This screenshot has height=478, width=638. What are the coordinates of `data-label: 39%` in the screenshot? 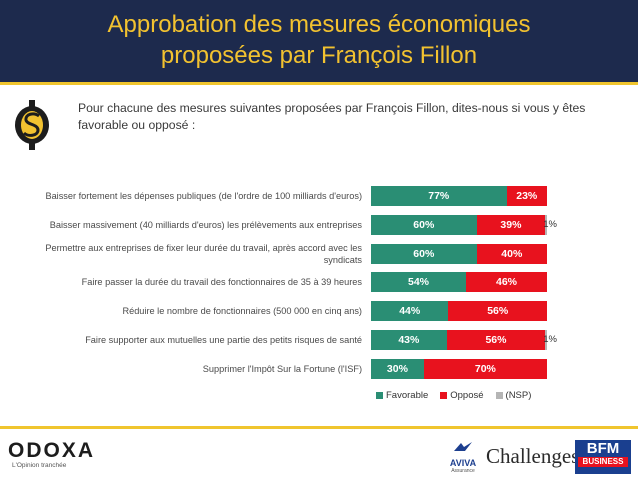 It's located at (511, 224).